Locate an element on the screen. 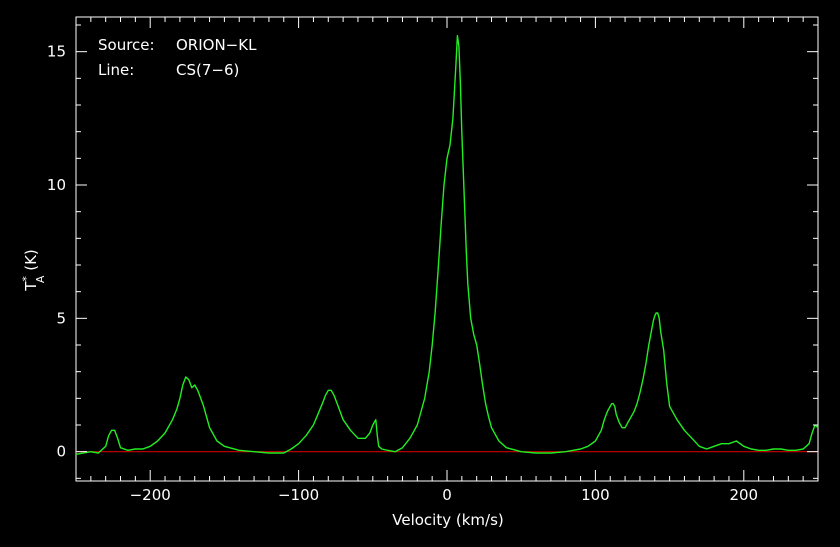 The width and height of the screenshot is (840, 547). y-axis-title: T*A (K) is located at coordinates (33, 270).